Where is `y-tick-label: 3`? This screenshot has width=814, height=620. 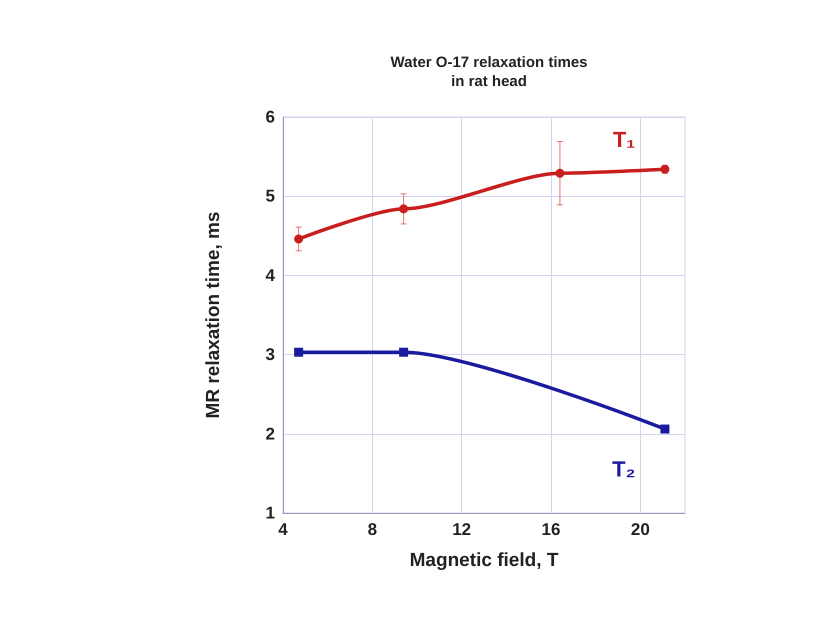
y-tick-label: 3 is located at coordinates (270, 354).